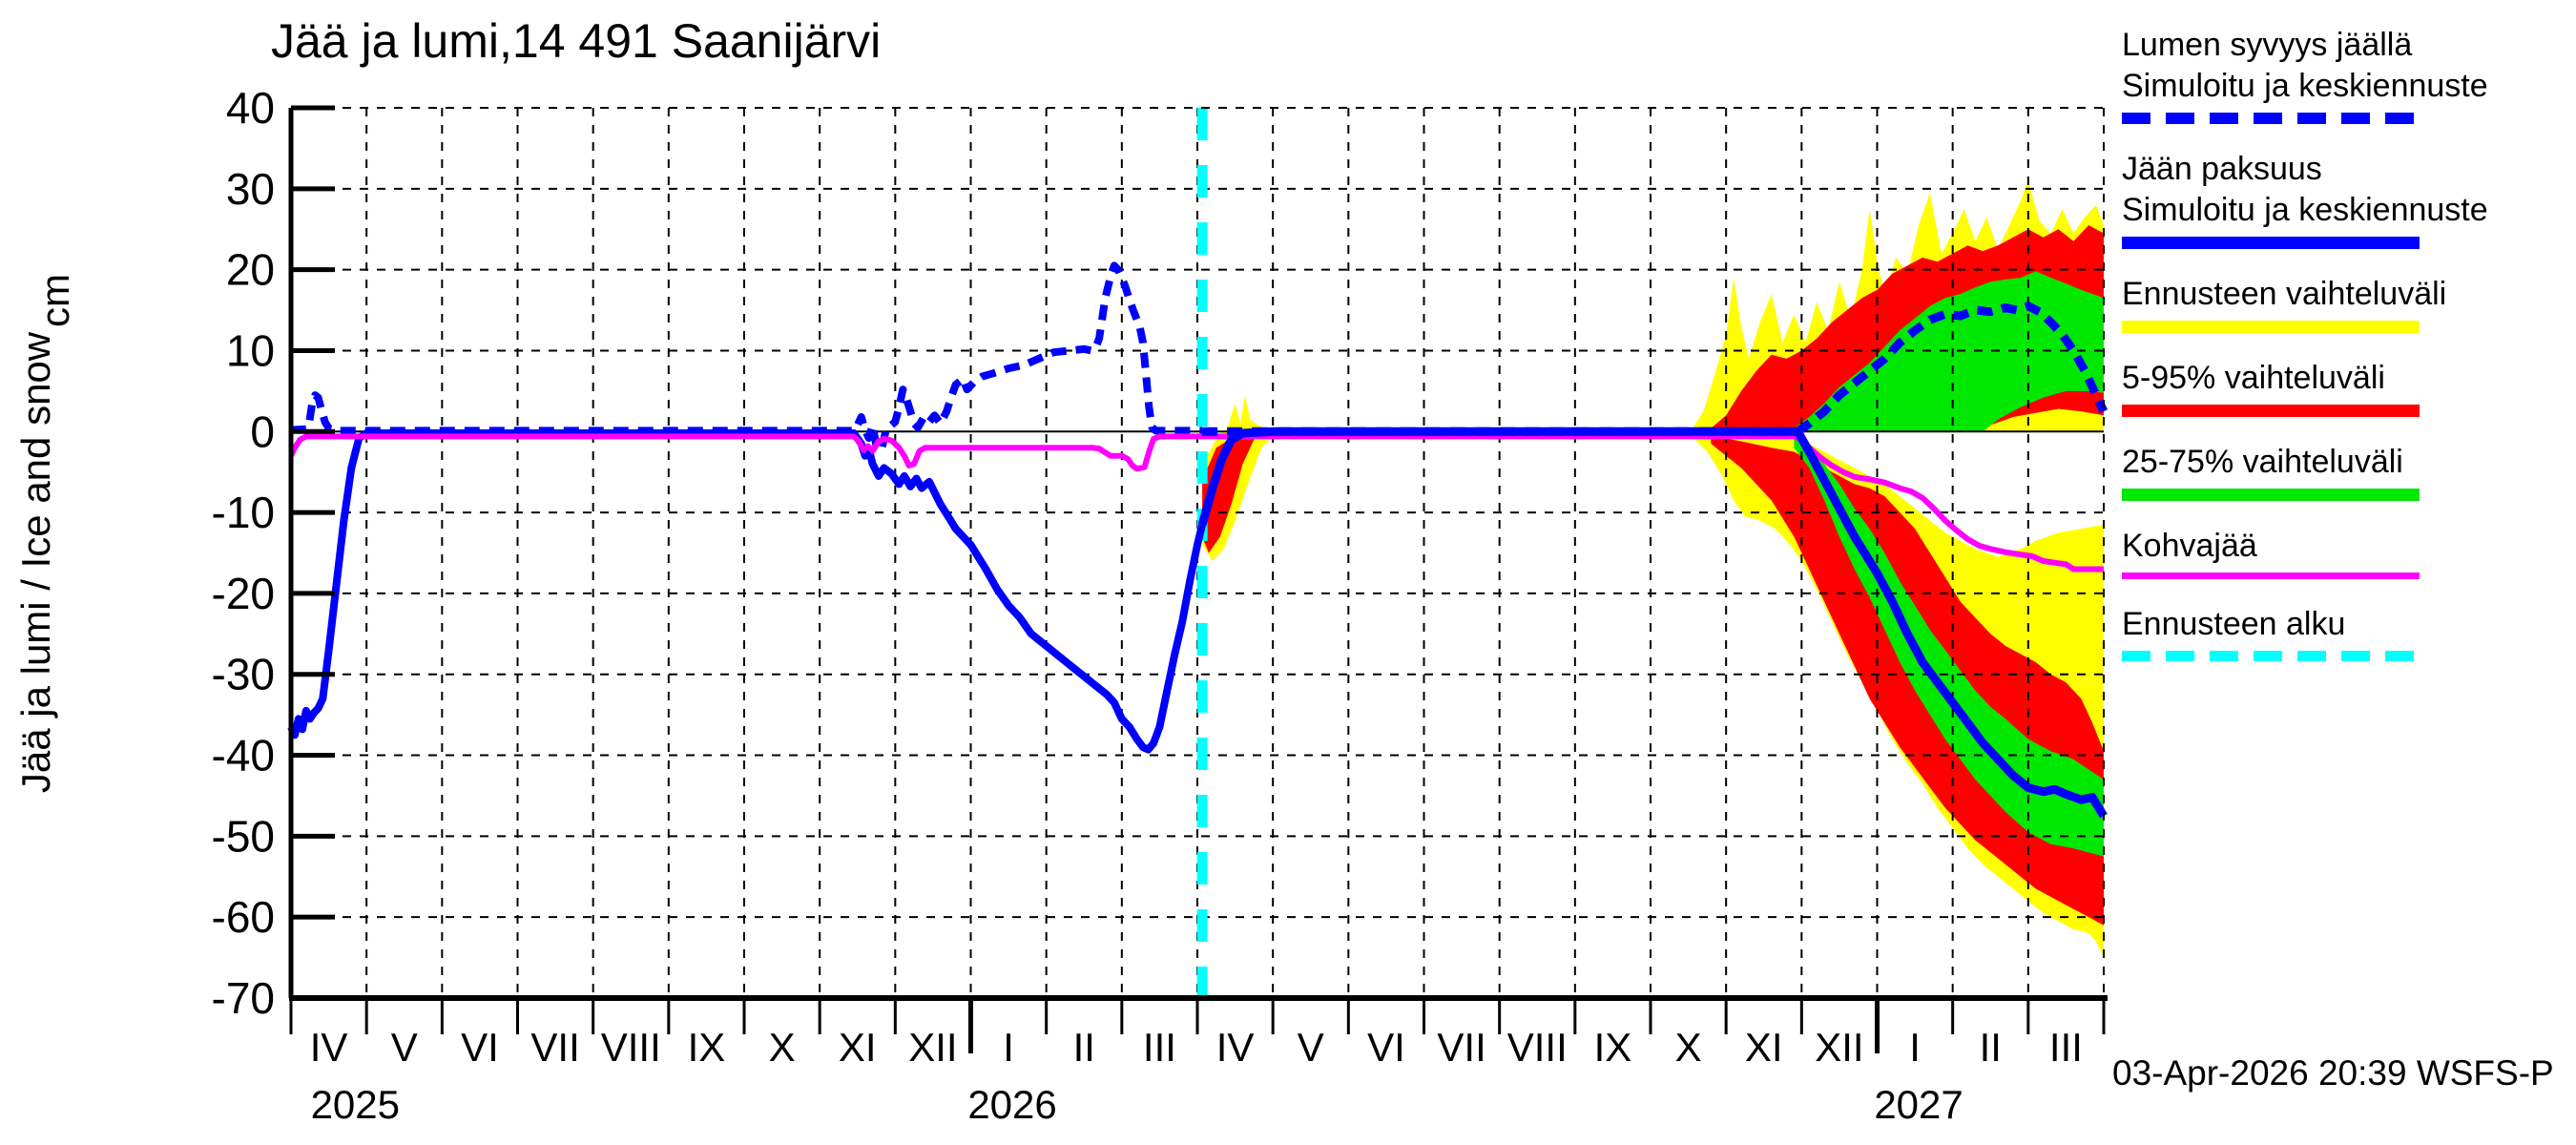 This screenshot has width=2576, height=1145. Describe the element at coordinates (1655, 369) in the screenshot. I see `series-forecast_snow_median` at that location.